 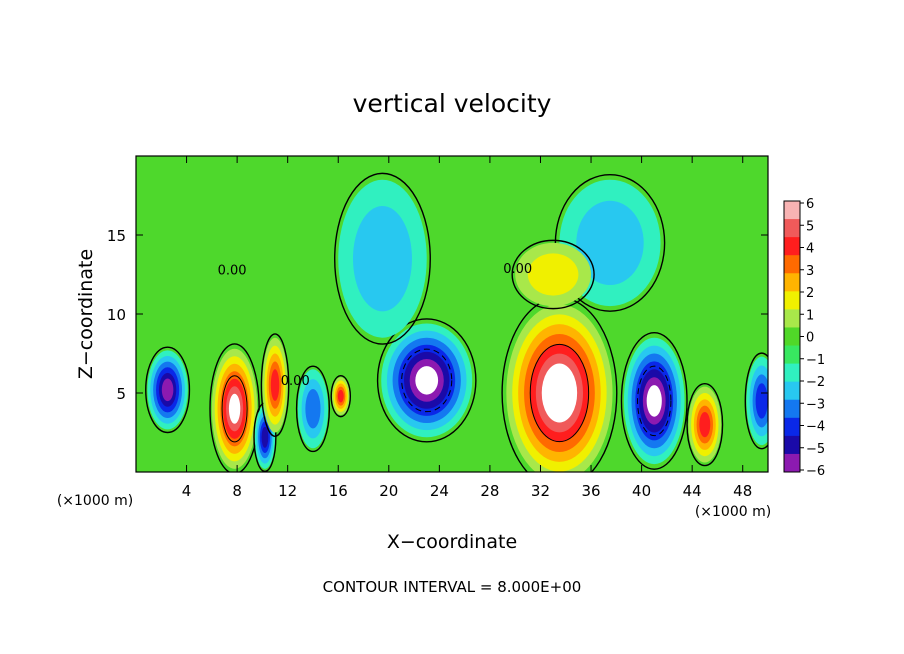 What do you see at coordinates (187, 491) in the screenshot?
I see `x-tick-label: 4` at bounding box center [187, 491].